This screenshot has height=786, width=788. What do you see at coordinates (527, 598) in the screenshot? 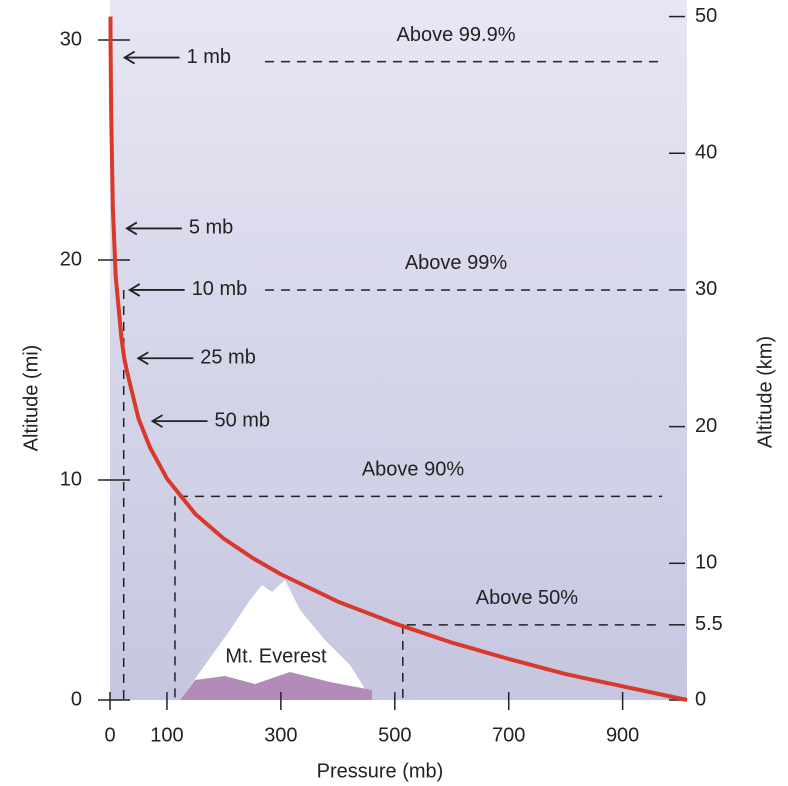
I see `level-label: Above 50%` at bounding box center [527, 598].